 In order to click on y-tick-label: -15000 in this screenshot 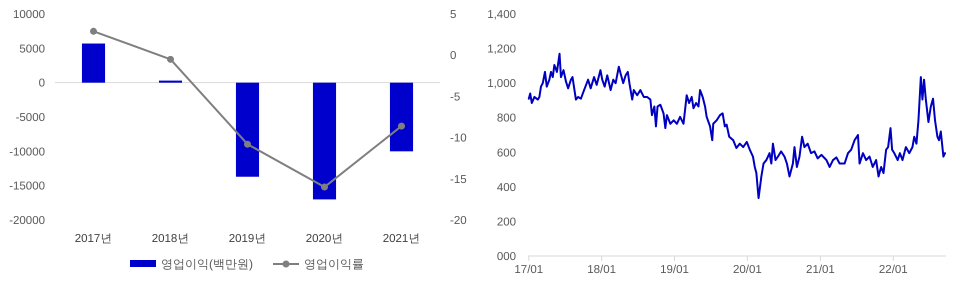, I will do `click(27, 186)`.